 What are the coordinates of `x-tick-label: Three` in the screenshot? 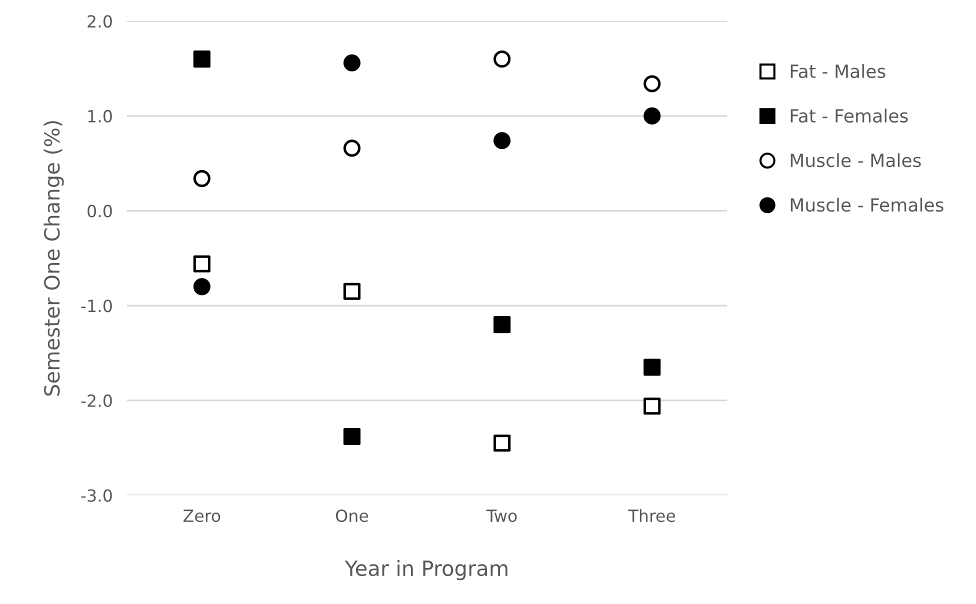 It's located at (652, 515).